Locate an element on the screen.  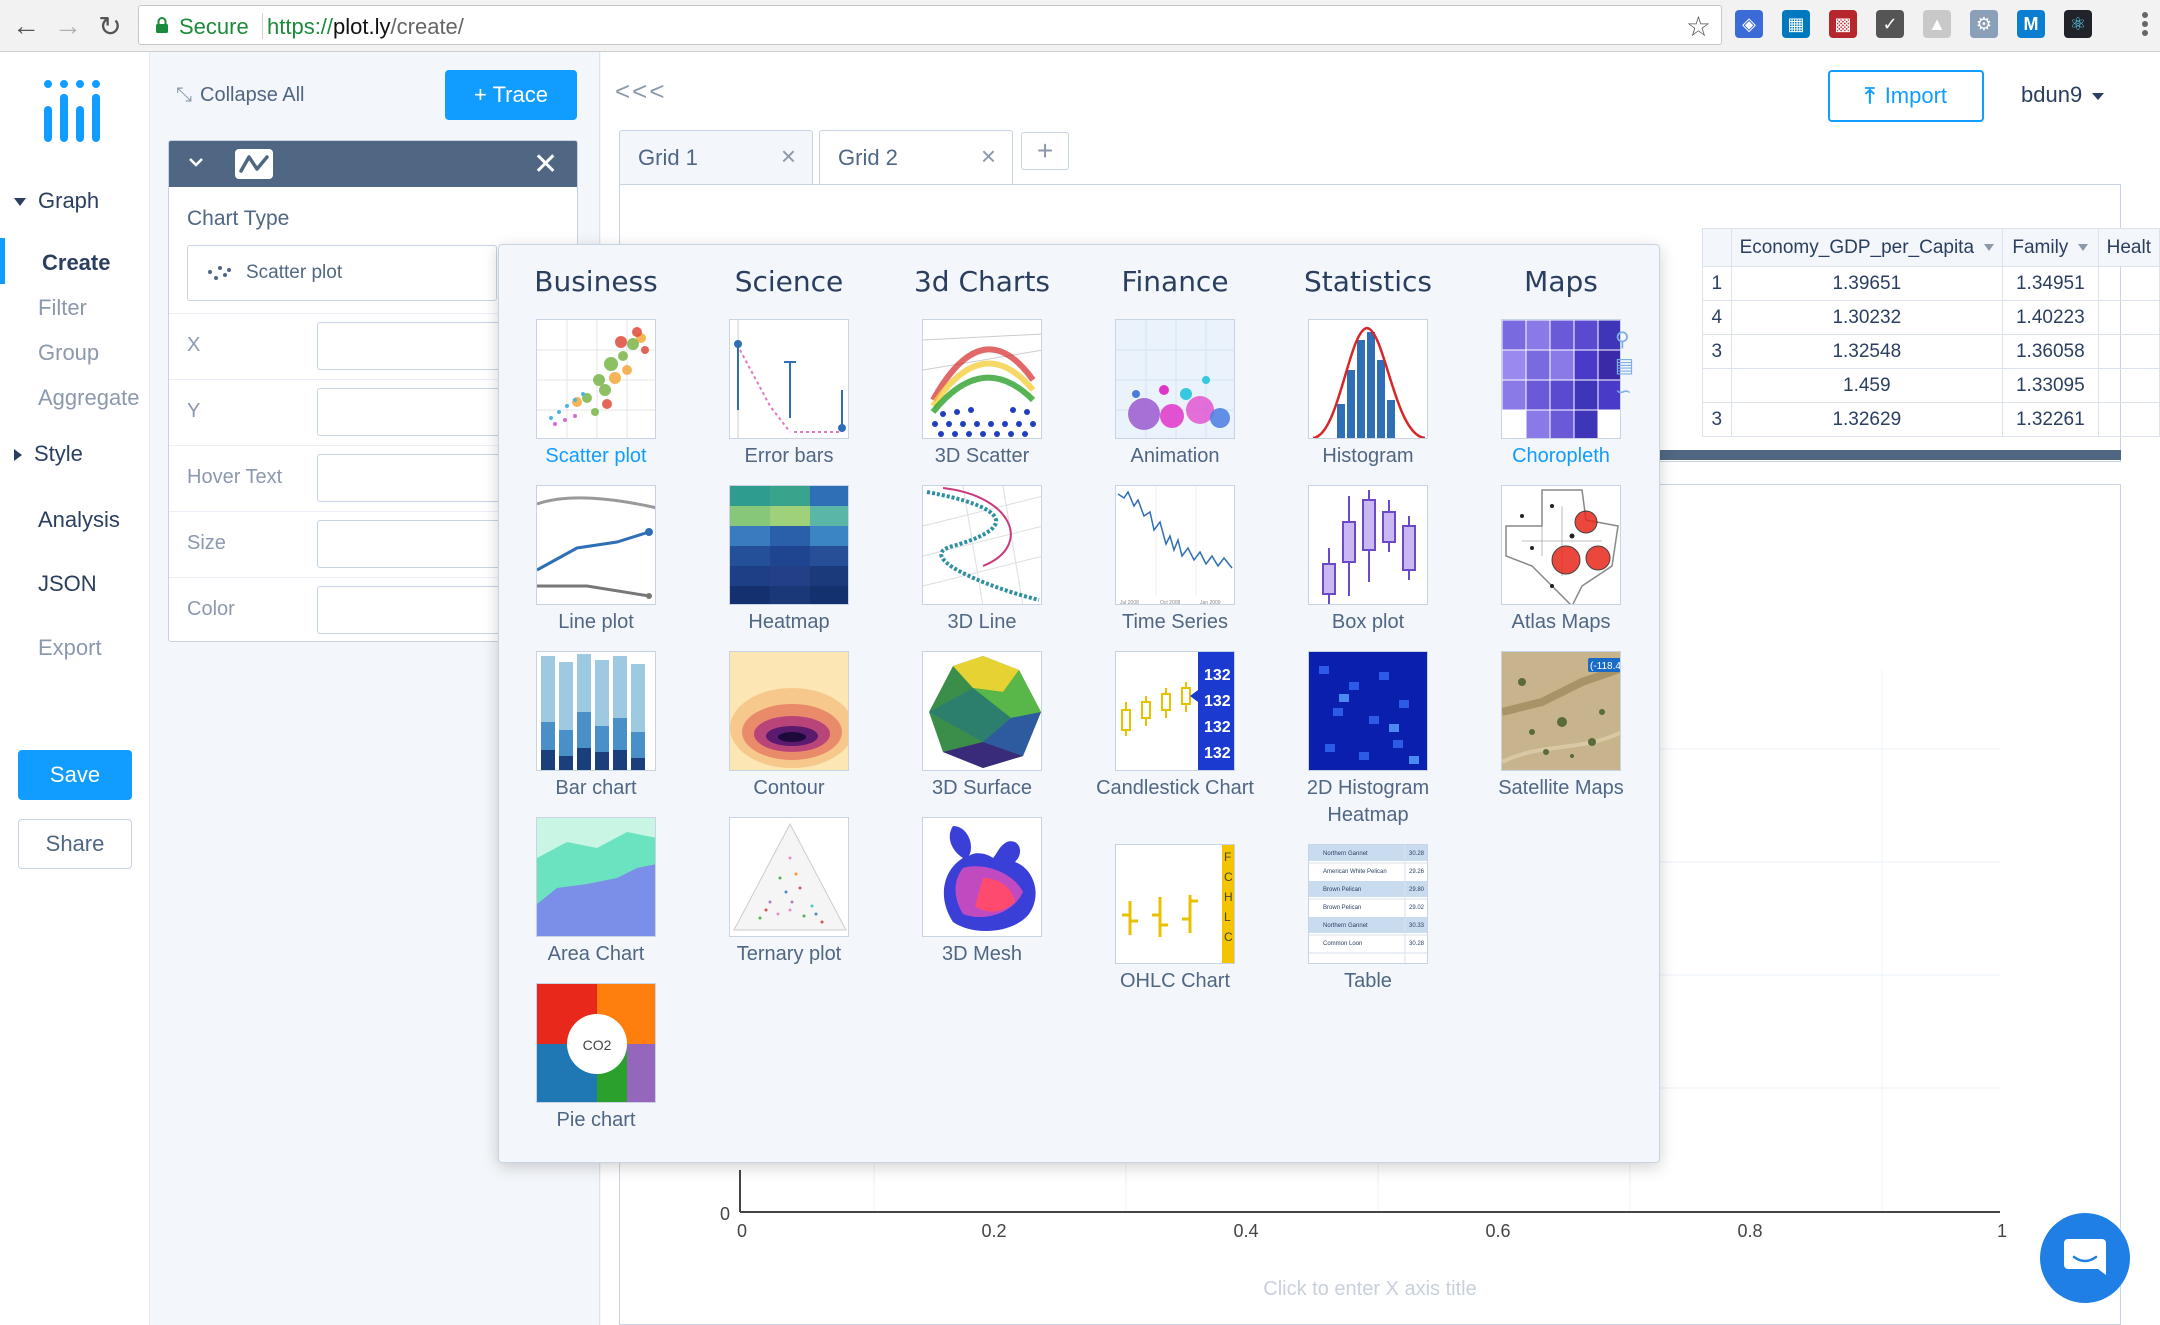
nav-graph: Graph is located at coordinates (75, 201).